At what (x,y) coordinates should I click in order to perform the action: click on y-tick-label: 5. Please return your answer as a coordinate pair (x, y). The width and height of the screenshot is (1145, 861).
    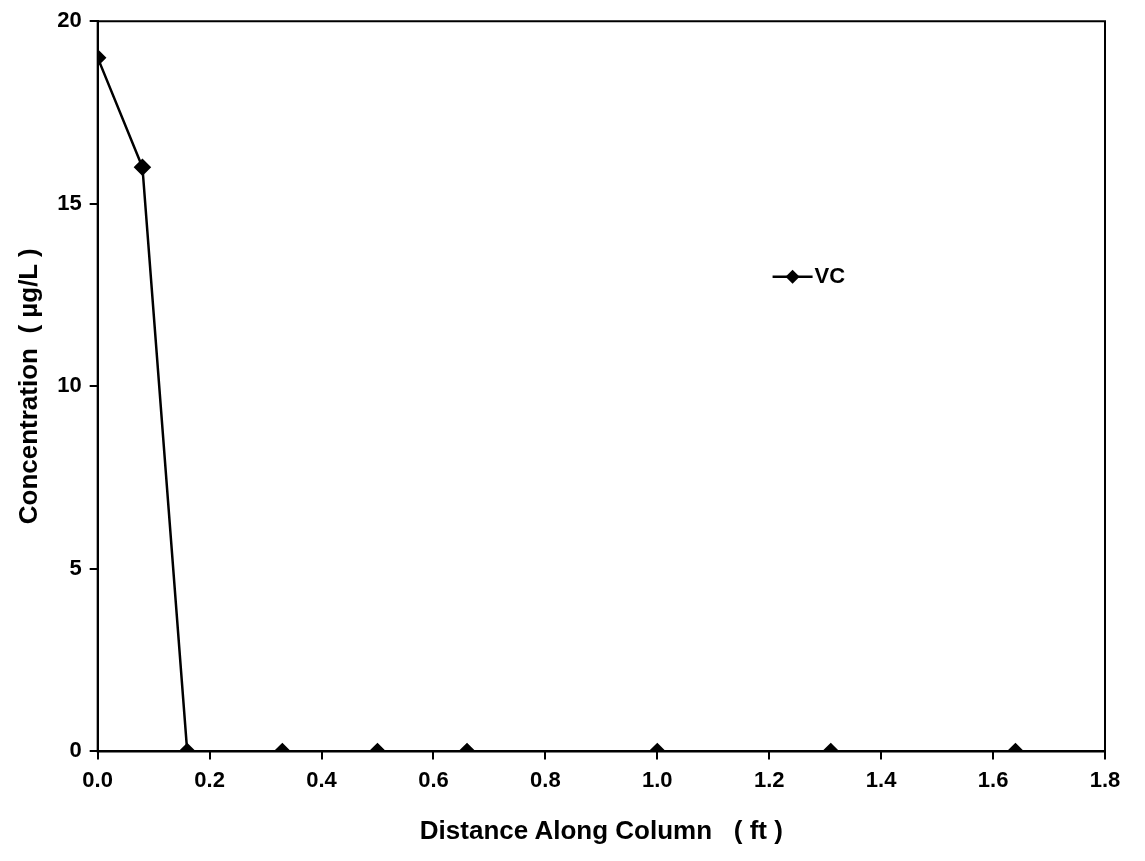
    Looking at the image, I should click on (75, 567).